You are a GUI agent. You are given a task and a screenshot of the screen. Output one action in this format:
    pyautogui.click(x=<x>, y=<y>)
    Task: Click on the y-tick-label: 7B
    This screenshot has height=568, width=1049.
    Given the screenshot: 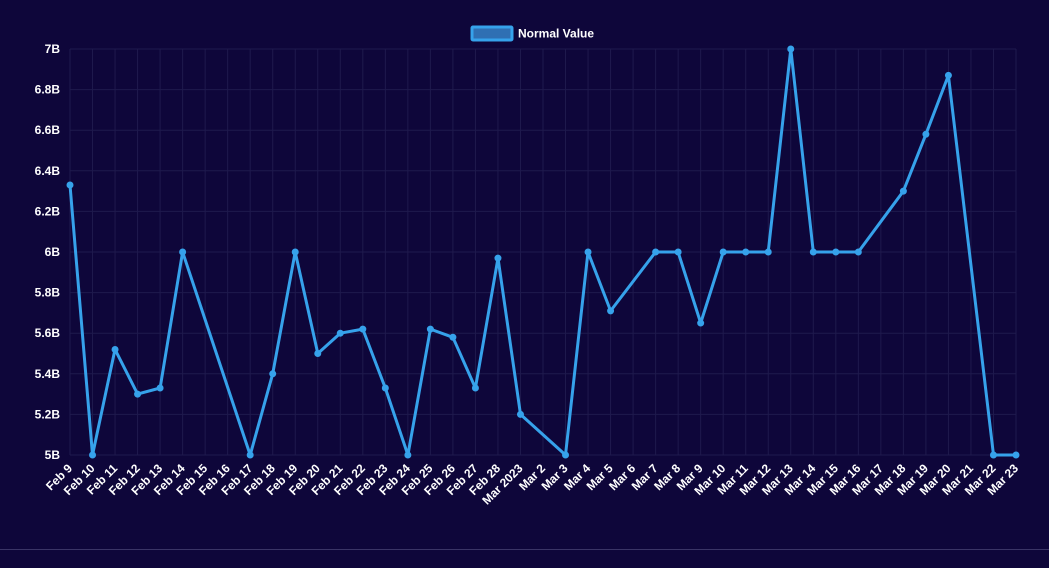 What is the action you would take?
    pyautogui.click(x=53, y=49)
    